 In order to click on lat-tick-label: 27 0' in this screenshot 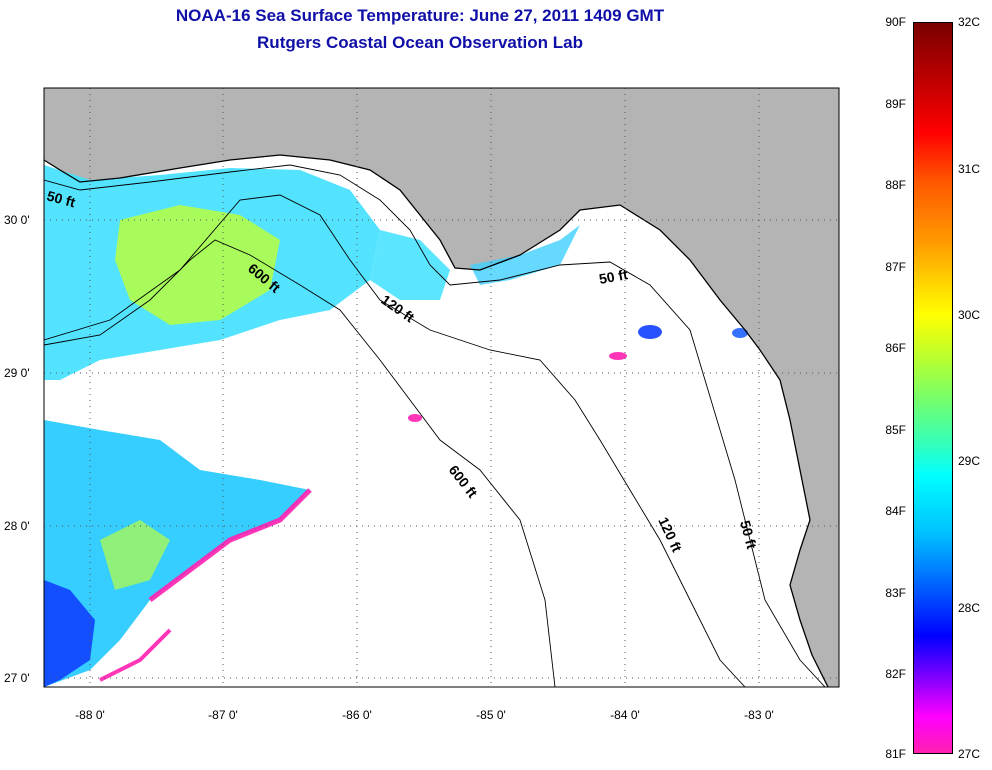, I will do `click(17, 678)`.